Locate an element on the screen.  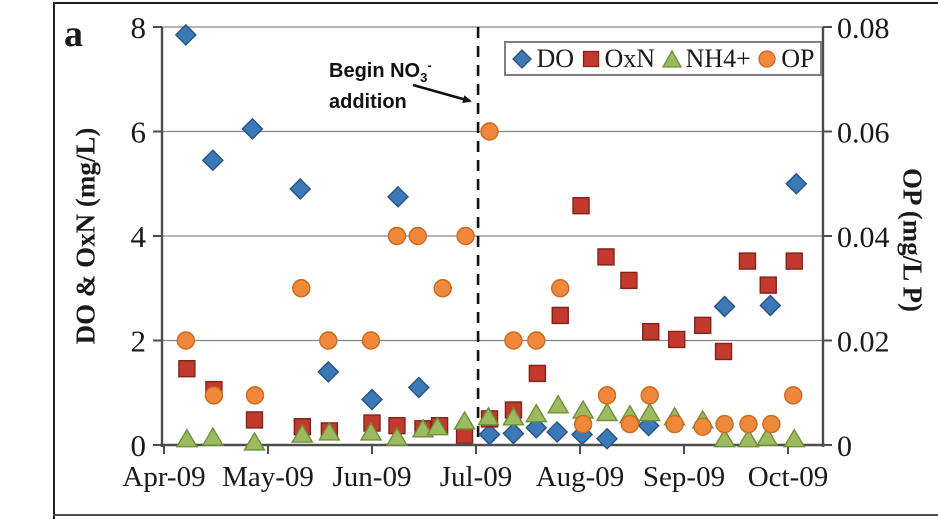
right-tick-label: 0.04 is located at coordinates (863, 237).